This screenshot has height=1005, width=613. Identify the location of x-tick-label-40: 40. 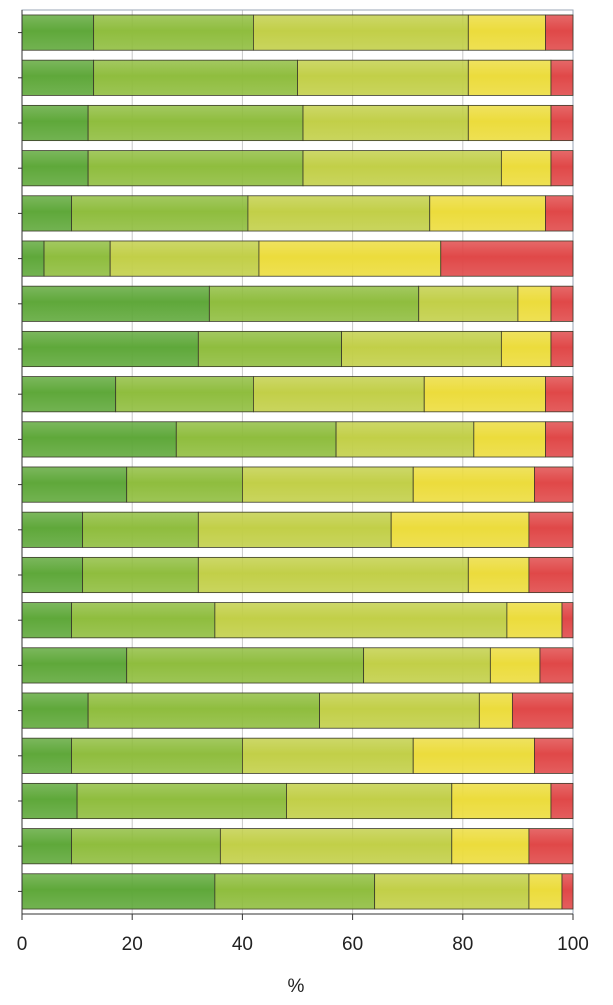
(242, 944).